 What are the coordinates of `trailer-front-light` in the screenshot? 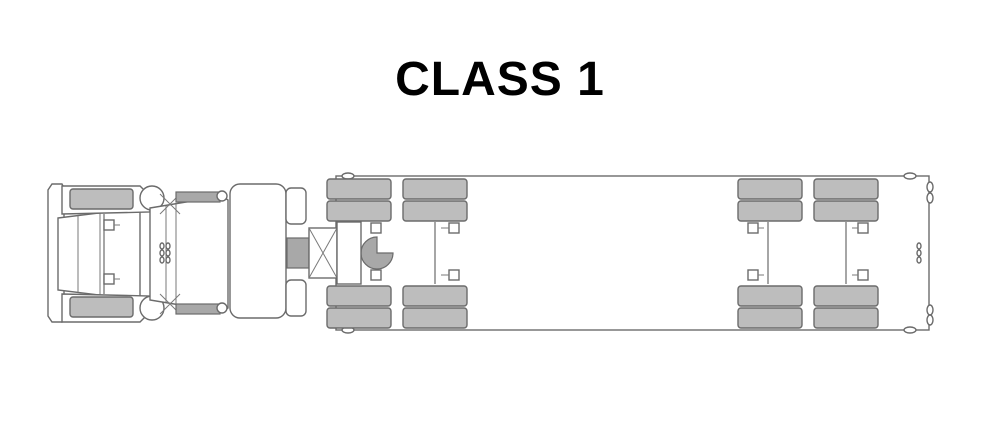 It's located at (348, 176).